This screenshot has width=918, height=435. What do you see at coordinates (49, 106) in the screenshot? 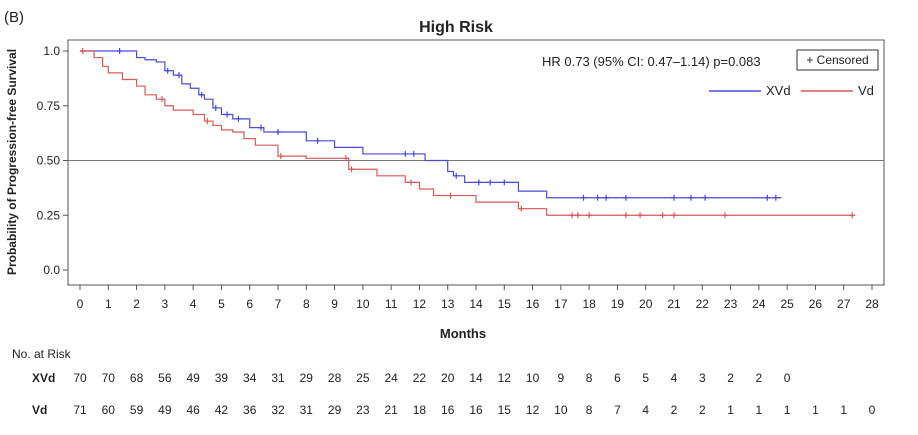
I see `y-tick-label: 0.75` at bounding box center [49, 106].